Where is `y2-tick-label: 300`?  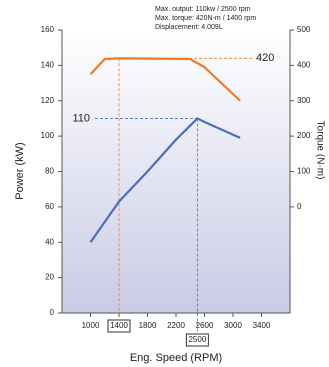 y2-tick-label: 300 is located at coordinates (304, 100).